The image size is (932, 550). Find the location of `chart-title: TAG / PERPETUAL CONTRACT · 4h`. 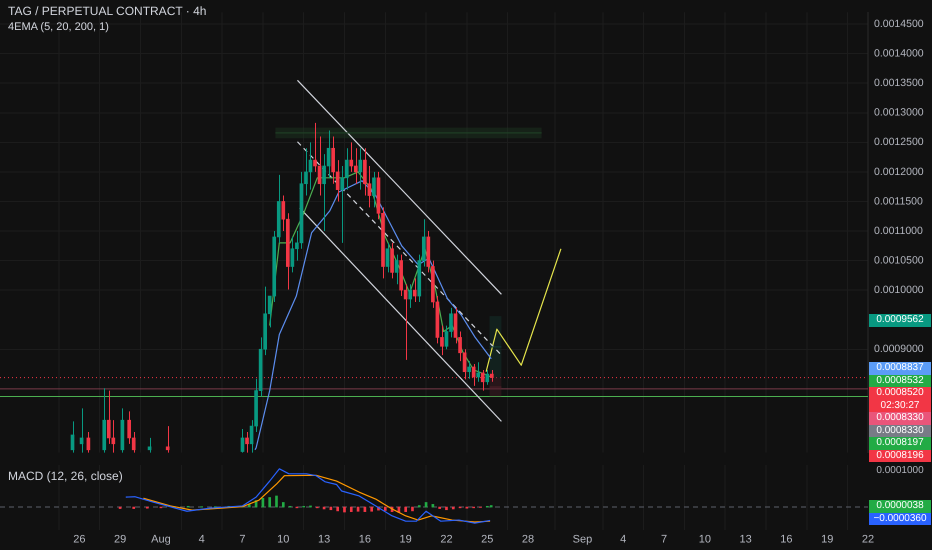

chart-title: TAG / PERPETUAL CONTRACT · 4h is located at coordinates (107, 11).